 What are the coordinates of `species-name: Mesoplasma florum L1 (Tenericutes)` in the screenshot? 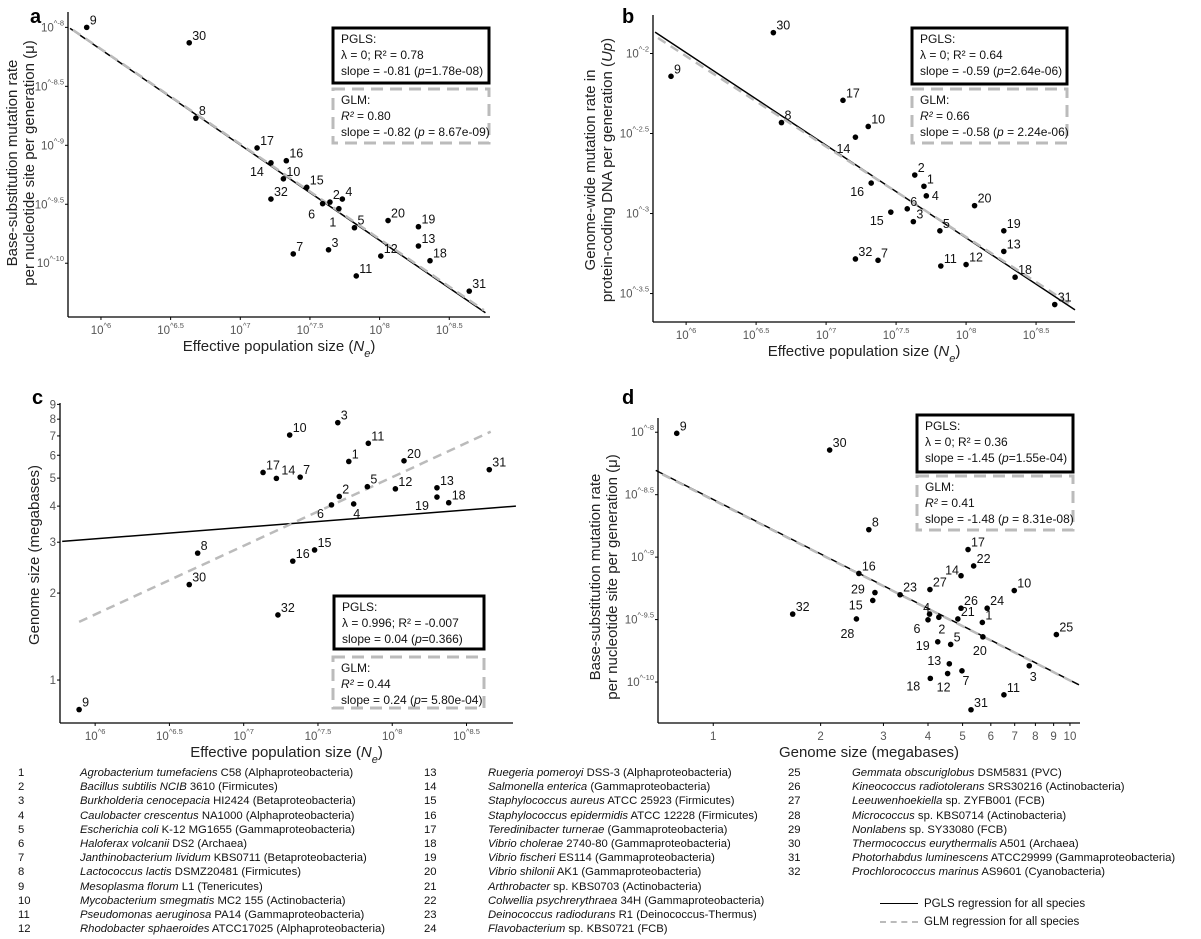 It's located at (171, 887).